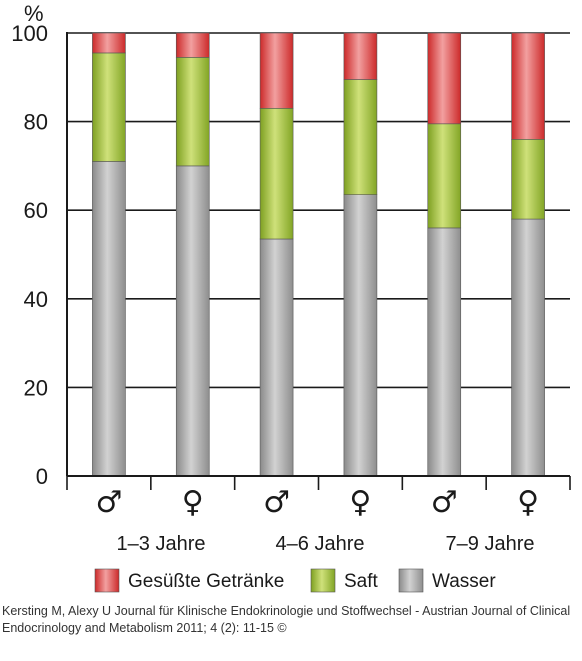 This screenshot has height=661, width=582. I want to click on legend-label: Saft, so click(361, 581).